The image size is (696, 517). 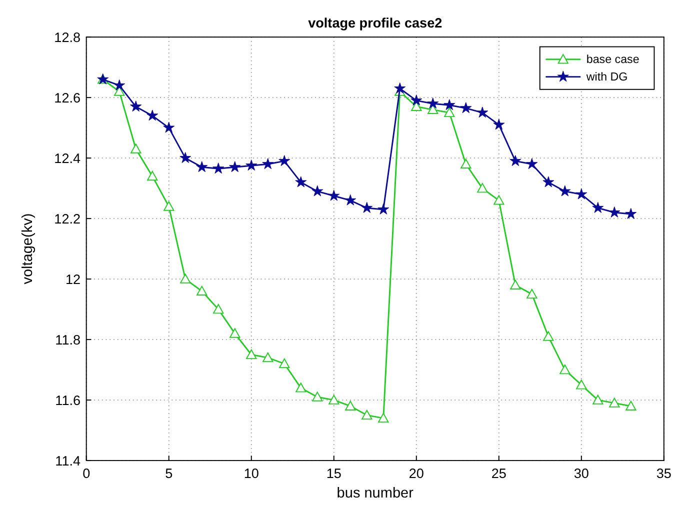 I want to click on legend-label: base case, so click(x=613, y=59).